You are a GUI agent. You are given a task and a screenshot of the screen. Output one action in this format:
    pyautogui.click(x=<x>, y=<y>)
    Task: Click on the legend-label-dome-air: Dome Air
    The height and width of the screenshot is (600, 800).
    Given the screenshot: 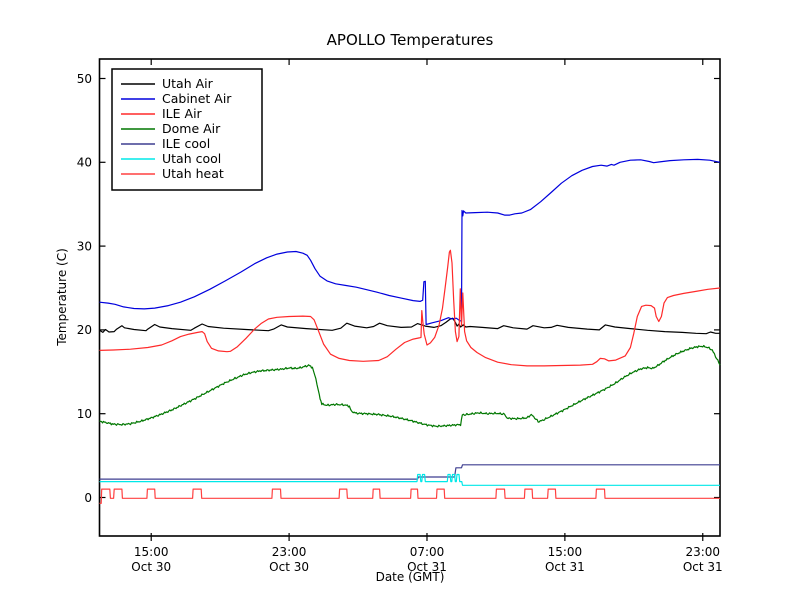 What is the action you would take?
    pyautogui.click(x=191, y=128)
    